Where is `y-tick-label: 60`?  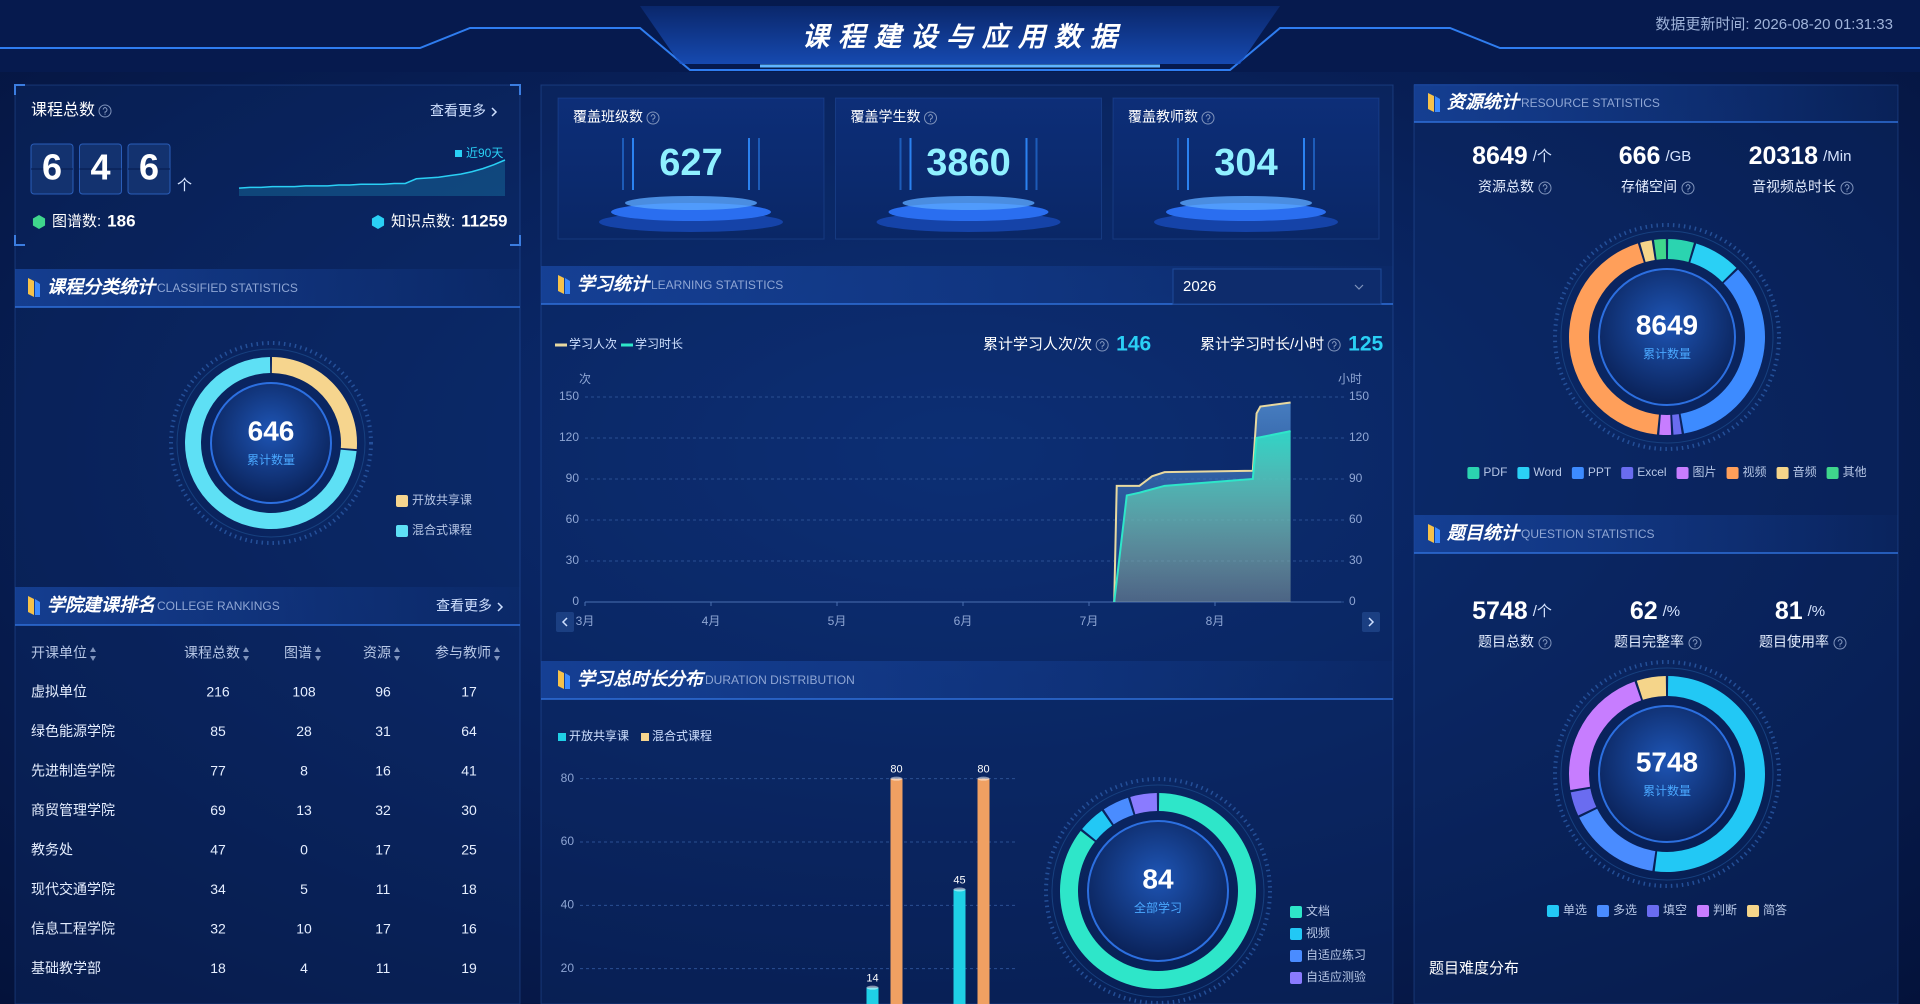 y-tick-label: 60 is located at coordinates (568, 841).